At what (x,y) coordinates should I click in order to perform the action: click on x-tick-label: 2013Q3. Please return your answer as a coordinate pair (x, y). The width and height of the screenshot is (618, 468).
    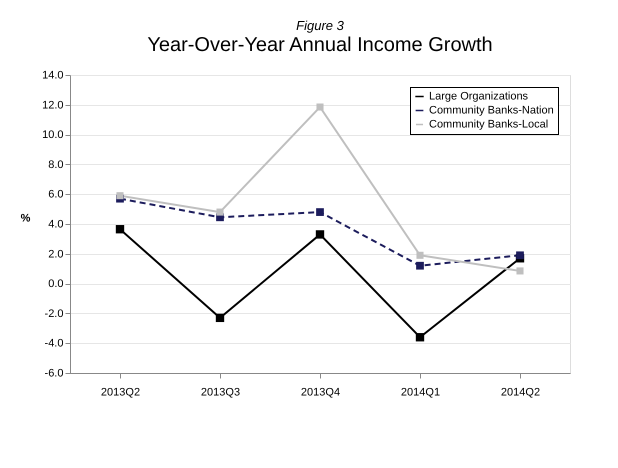
    Looking at the image, I should click on (220, 392).